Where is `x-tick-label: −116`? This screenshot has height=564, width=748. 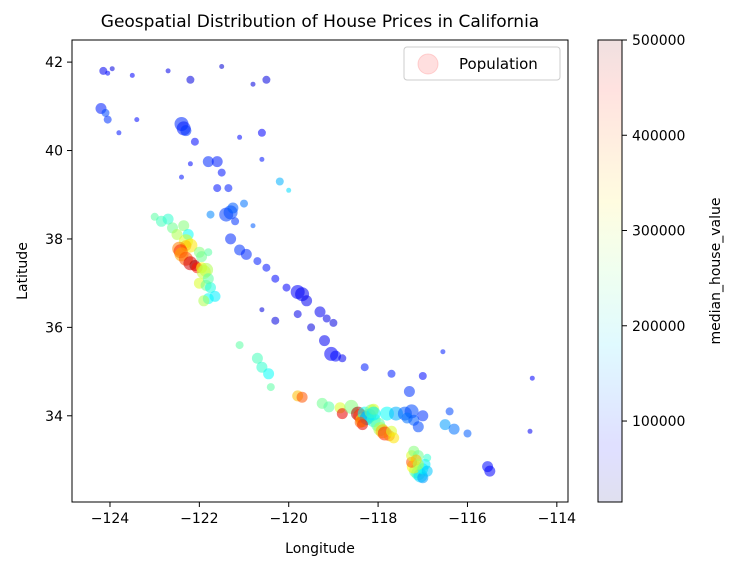
x-tick-label: −116 is located at coordinates (467, 519).